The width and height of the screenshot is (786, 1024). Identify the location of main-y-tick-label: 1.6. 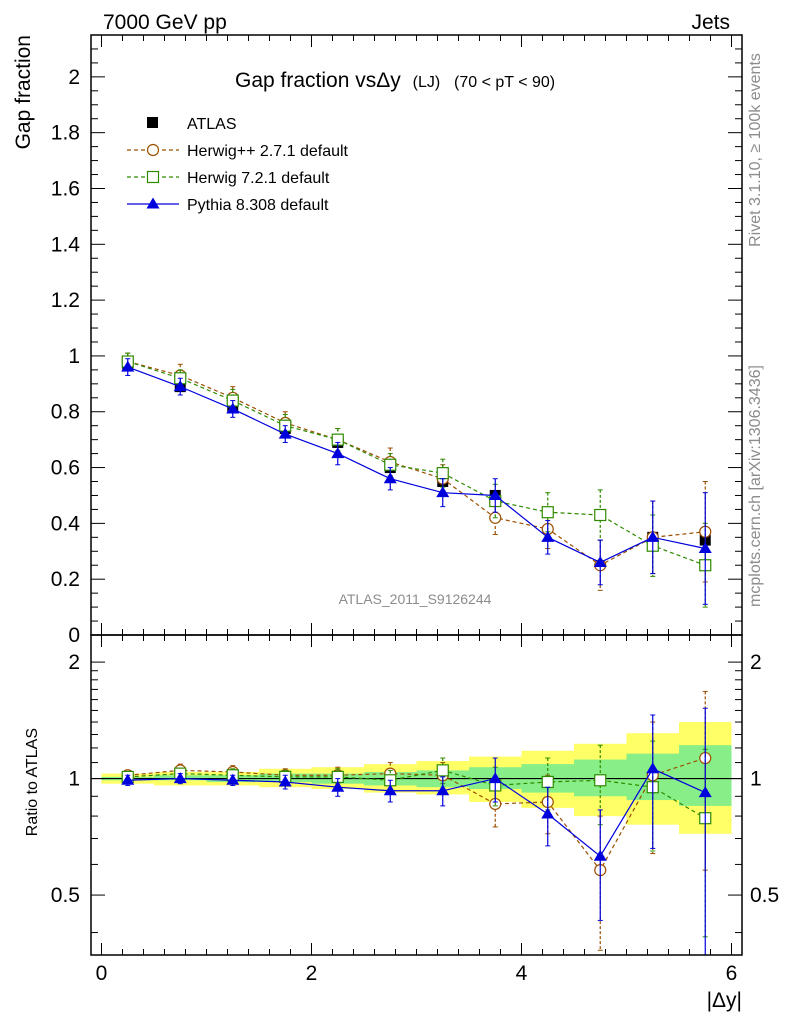
(65, 188).